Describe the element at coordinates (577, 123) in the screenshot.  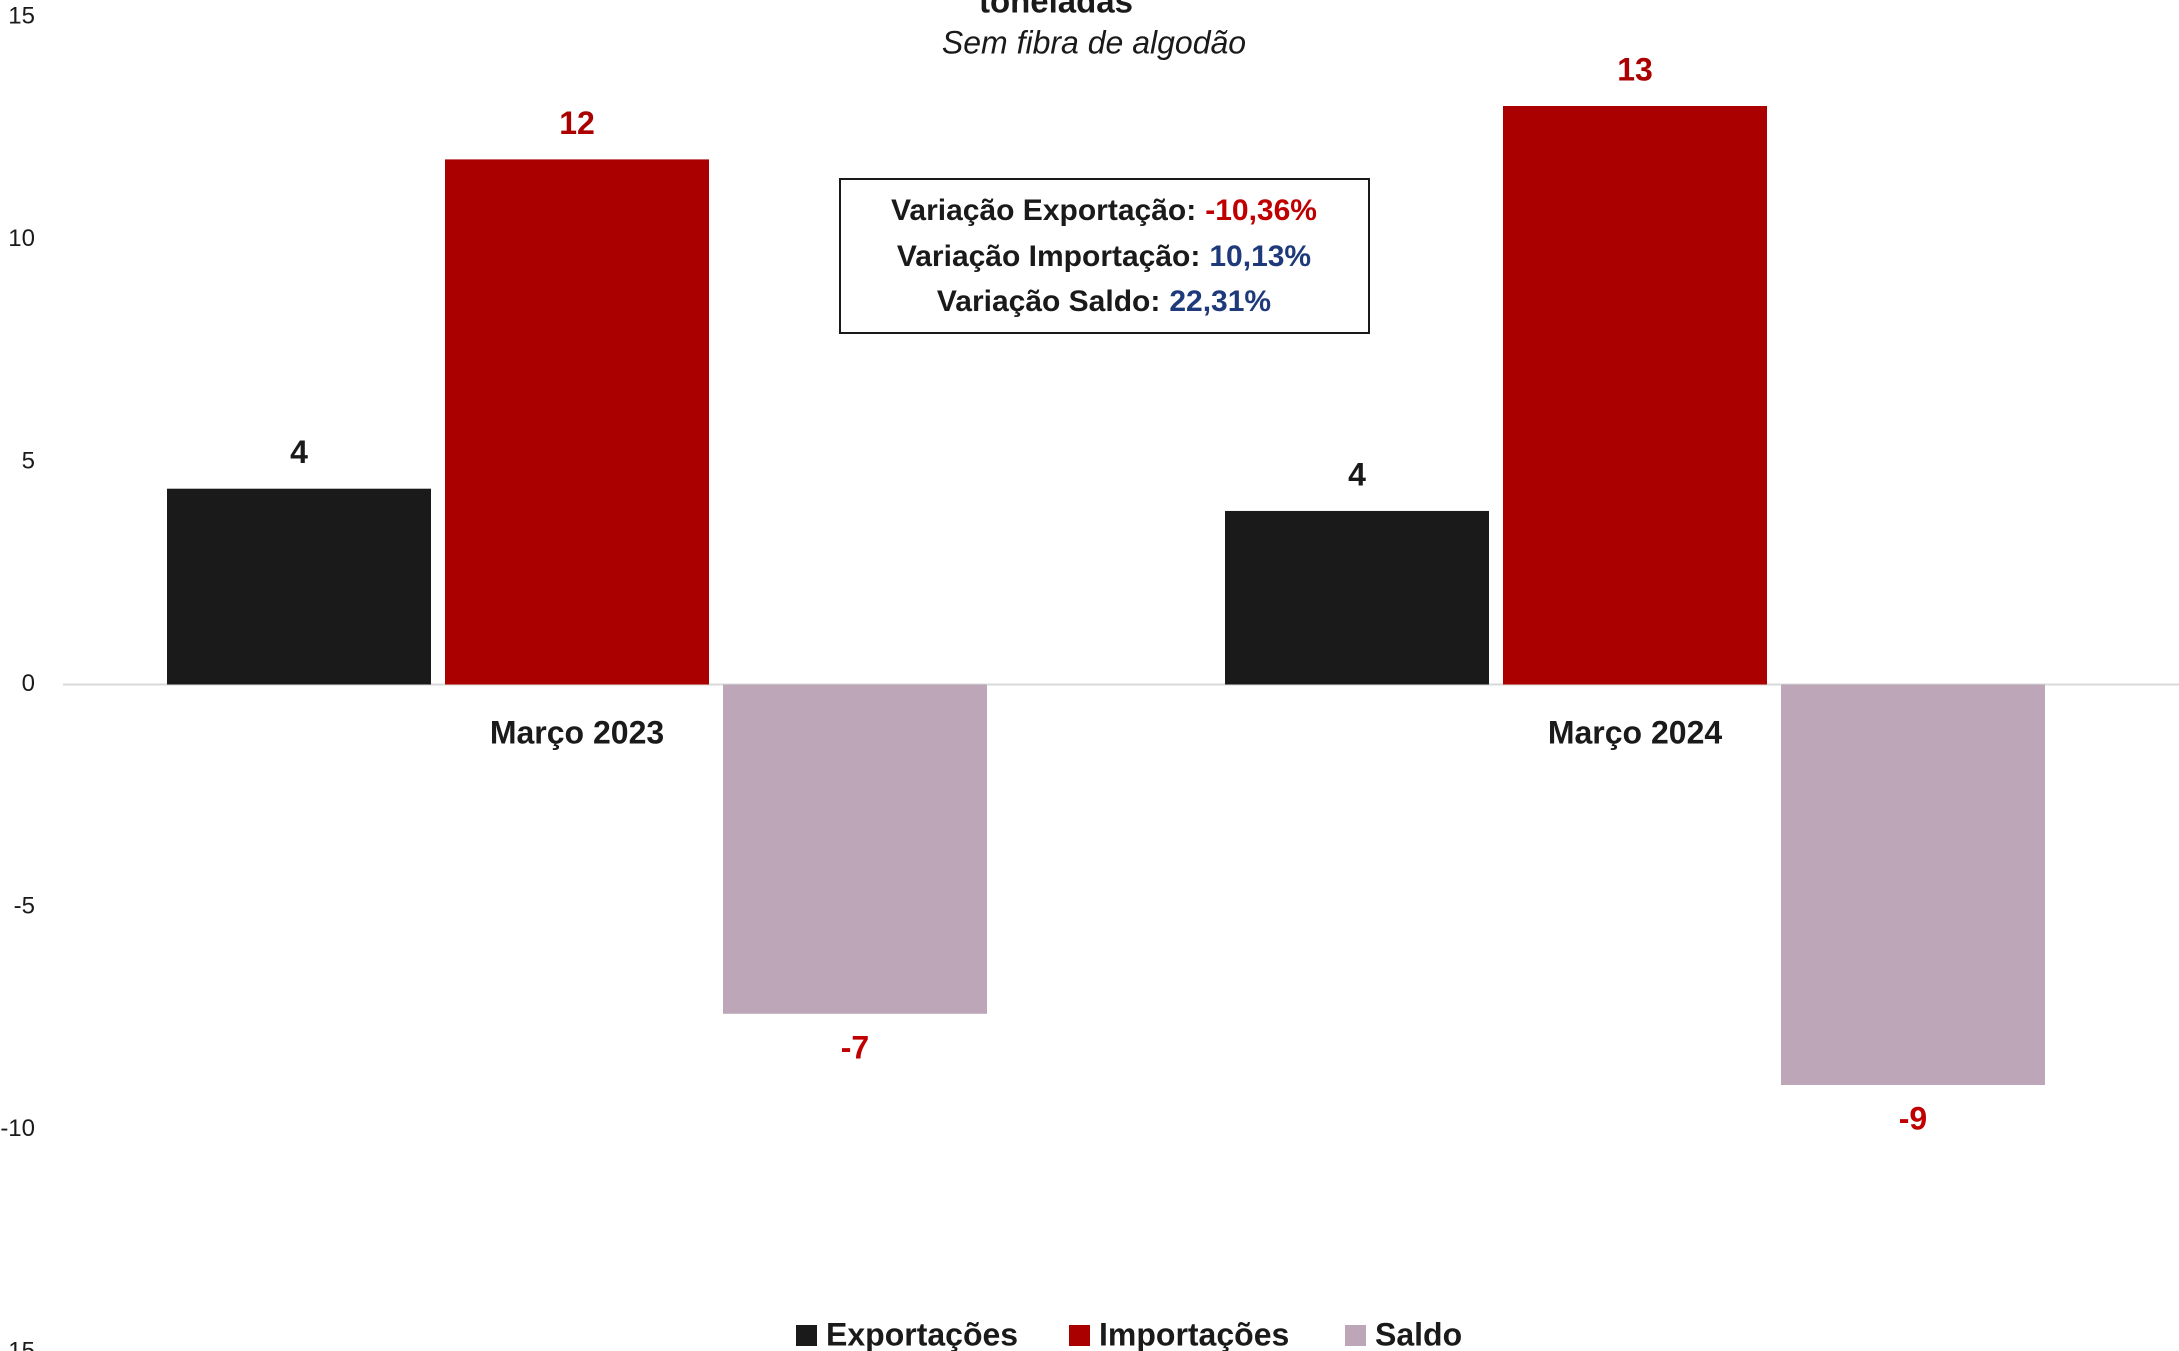
I see `data-label: 12` at that location.